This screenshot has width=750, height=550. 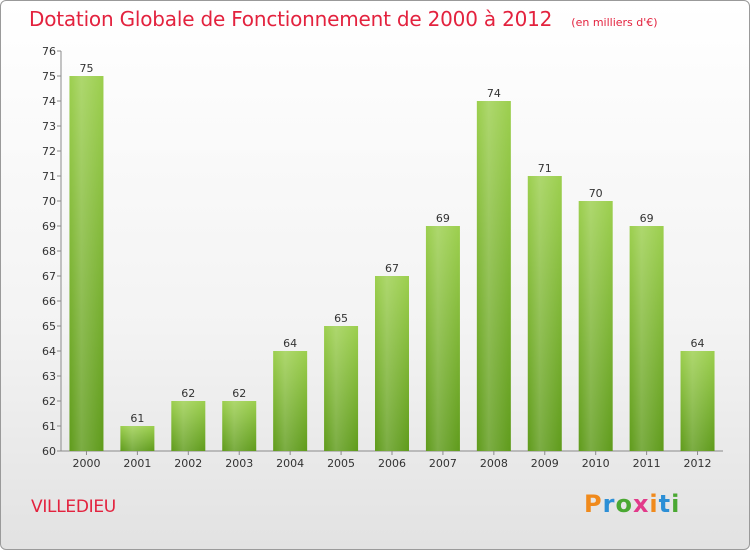 I want to click on x-tick-label: 2002, so click(x=188, y=463).